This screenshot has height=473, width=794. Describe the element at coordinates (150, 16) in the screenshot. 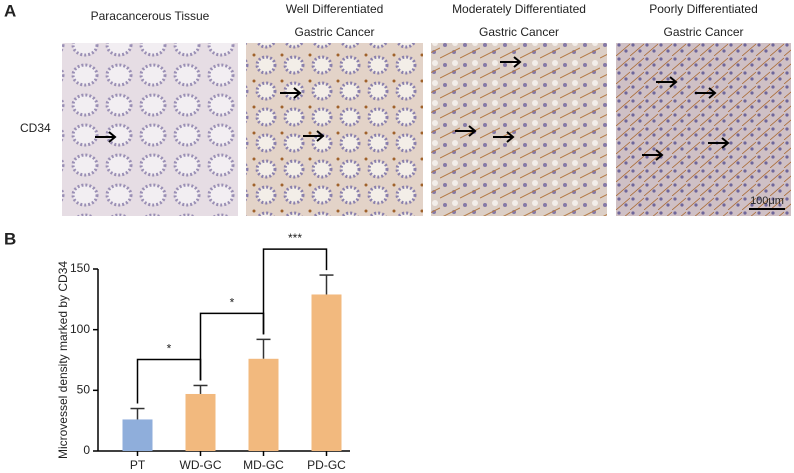

I see `column-title: Paracancerous Tissue` at that location.